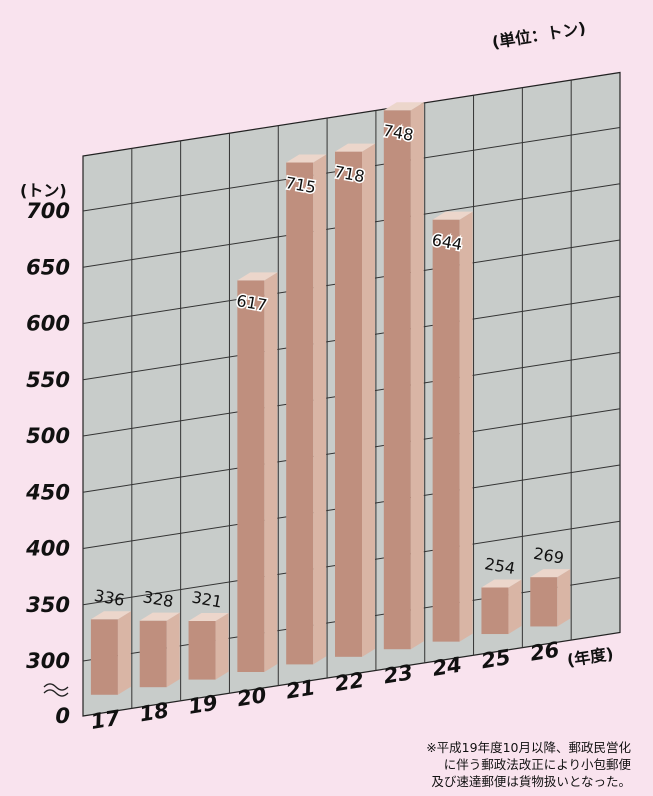  What do you see at coordinates (154, 712) in the screenshot?
I see `x-tick-label: 18` at bounding box center [154, 712].